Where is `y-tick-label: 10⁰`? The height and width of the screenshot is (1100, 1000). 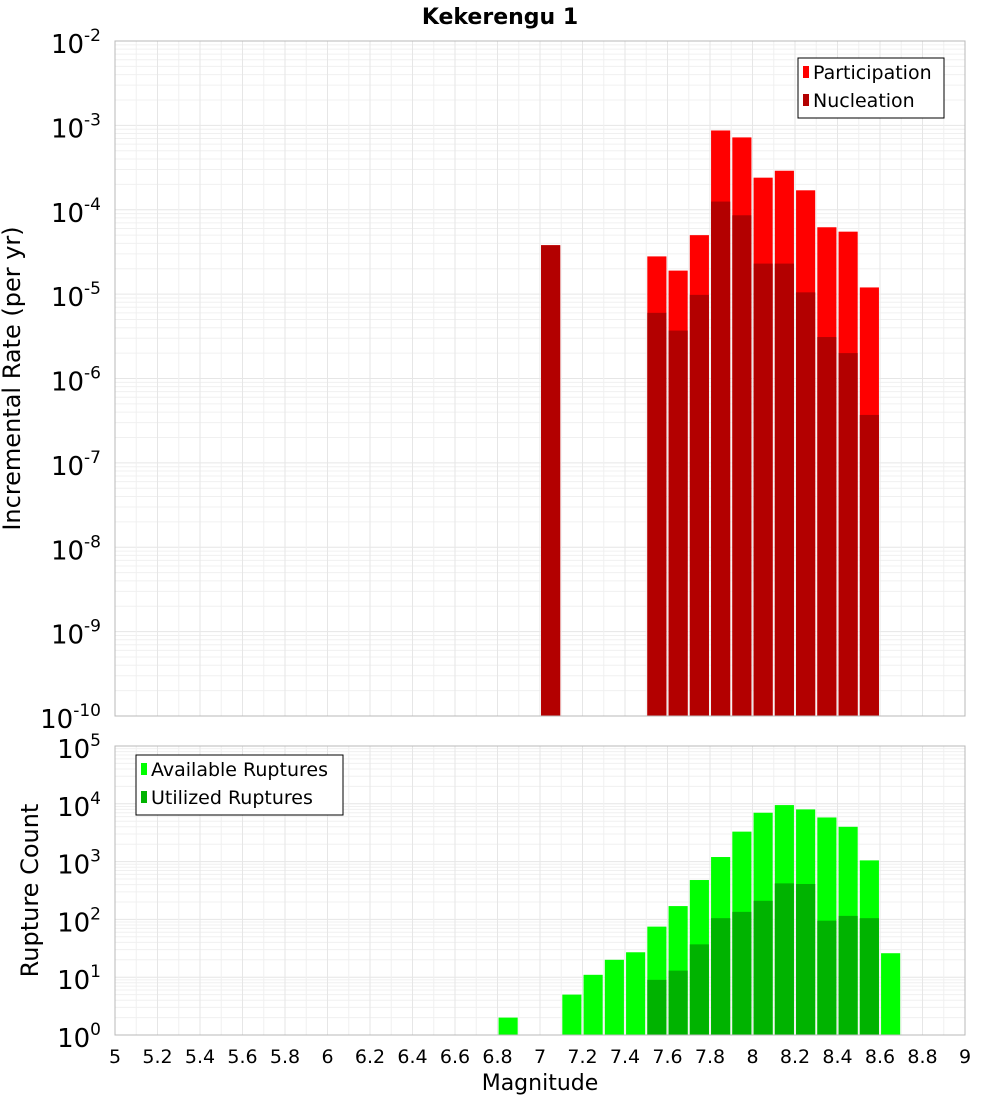 y-tick-label: 10⁰ is located at coordinates (79, 1037).